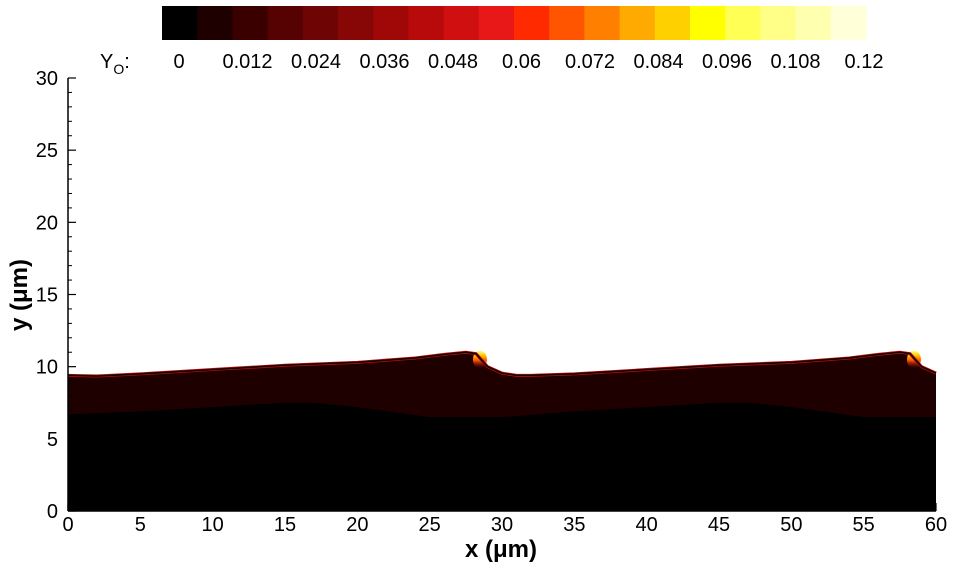  Describe the element at coordinates (19, 295) in the screenshot. I see `y-axis-title: y (μm)` at that location.